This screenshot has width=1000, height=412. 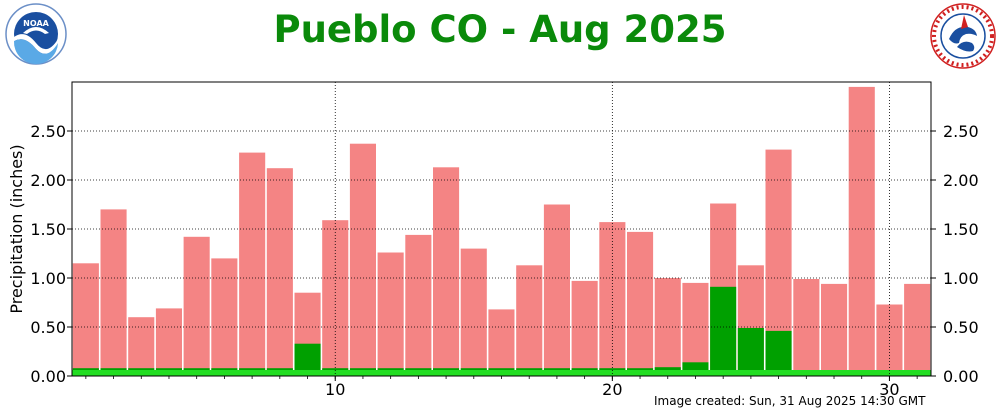 What do you see at coordinates (335, 389) in the screenshot?
I see `x-tick-label-10: 10` at bounding box center [335, 389].